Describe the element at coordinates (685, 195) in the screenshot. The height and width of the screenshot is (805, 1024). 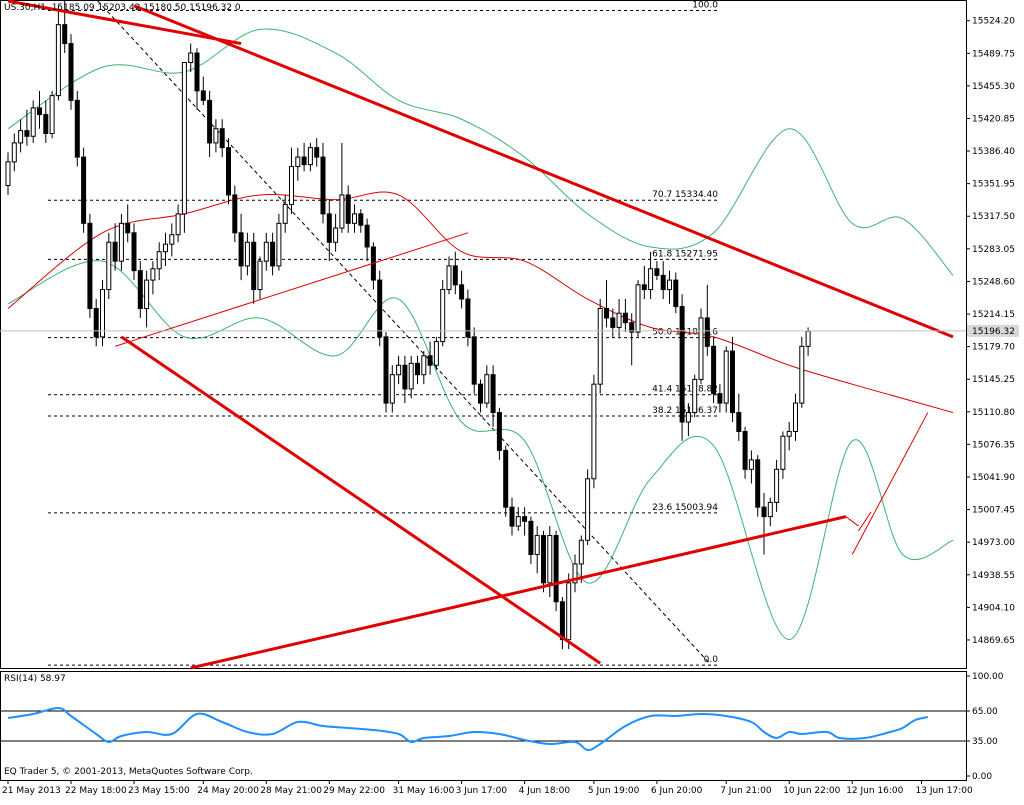
I see `fib-level-label: 70.7 15334.40` at that location.